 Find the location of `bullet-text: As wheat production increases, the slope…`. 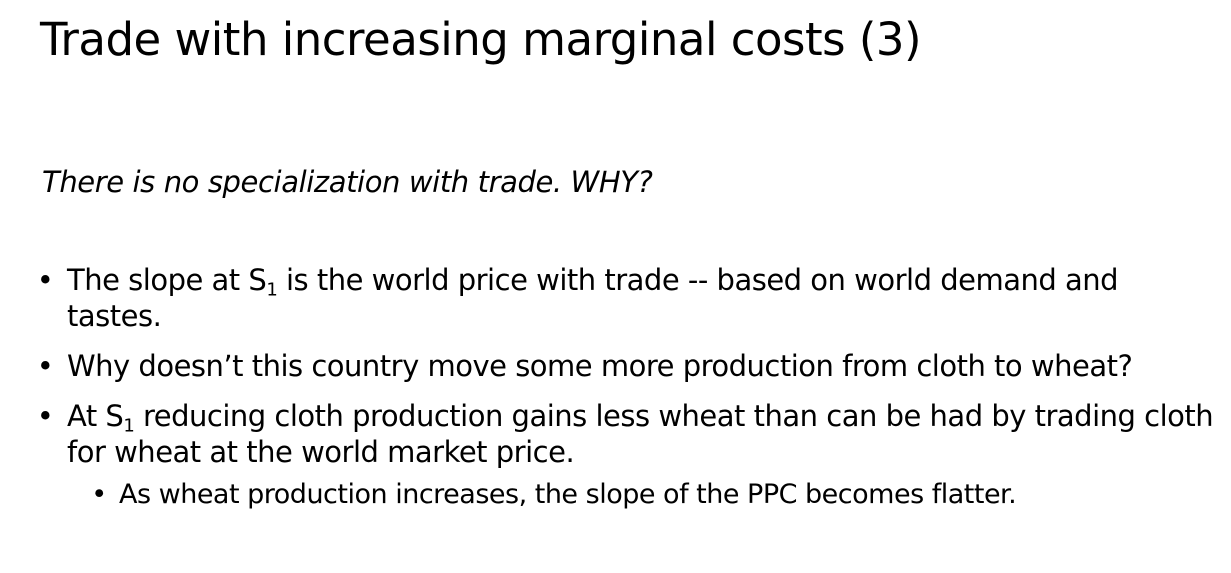

bullet-text: As wheat production increases, the slope… is located at coordinates (568, 494).